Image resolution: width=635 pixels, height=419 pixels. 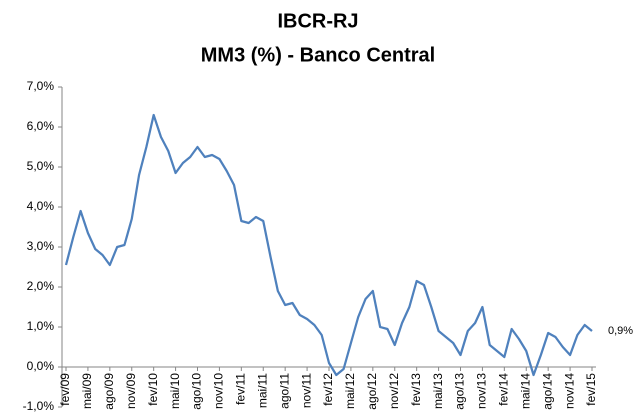 I want to click on x-tick-label: nov/10, so click(x=219, y=391).